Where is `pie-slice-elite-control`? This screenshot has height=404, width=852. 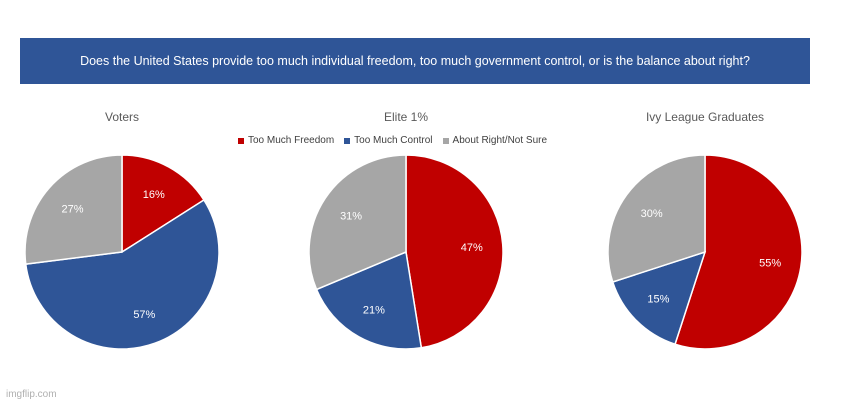 pie-slice-elite-control is located at coordinates (369, 300).